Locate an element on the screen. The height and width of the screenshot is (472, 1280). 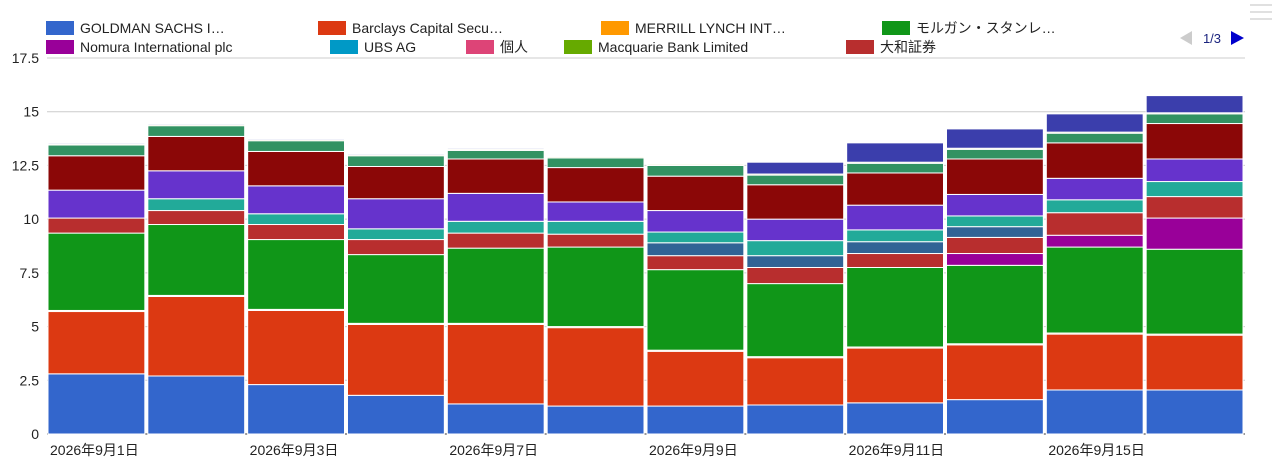
legend-item: Macquarie Bank Limited is located at coordinates (656, 47).